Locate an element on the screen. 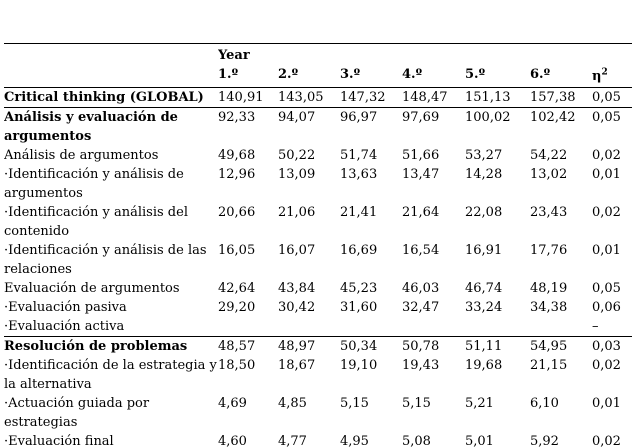  score-cell-year-2: 21,06 is located at coordinates (297, 212).